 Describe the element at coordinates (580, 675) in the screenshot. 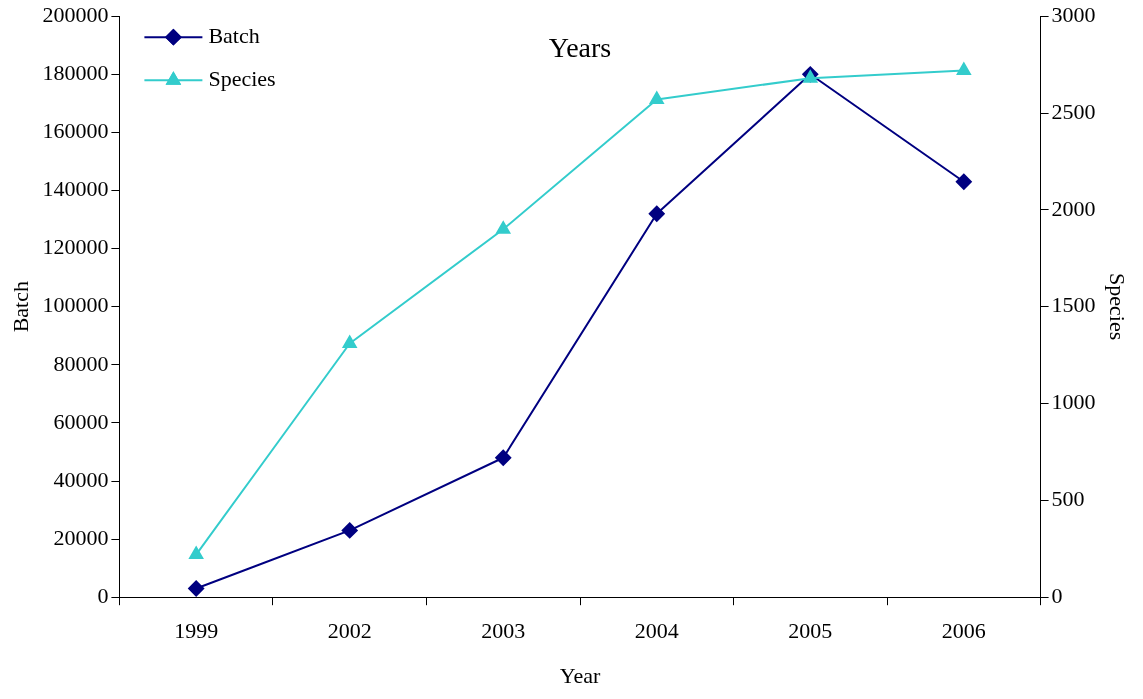

I see `x-axis-title: Year` at that location.